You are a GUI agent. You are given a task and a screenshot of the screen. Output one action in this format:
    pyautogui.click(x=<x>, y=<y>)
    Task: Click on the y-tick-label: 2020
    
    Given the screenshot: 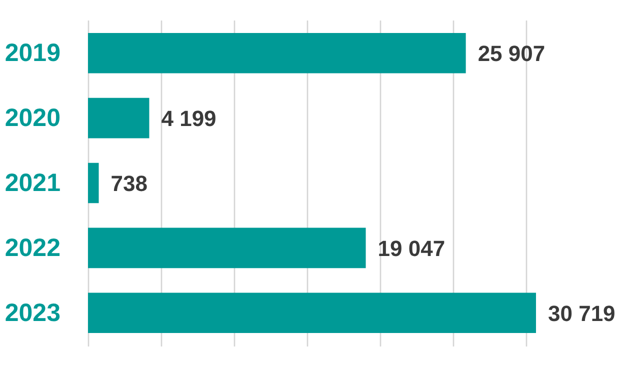 What is the action you would take?
    pyautogui.click(x=32, y=118)
    